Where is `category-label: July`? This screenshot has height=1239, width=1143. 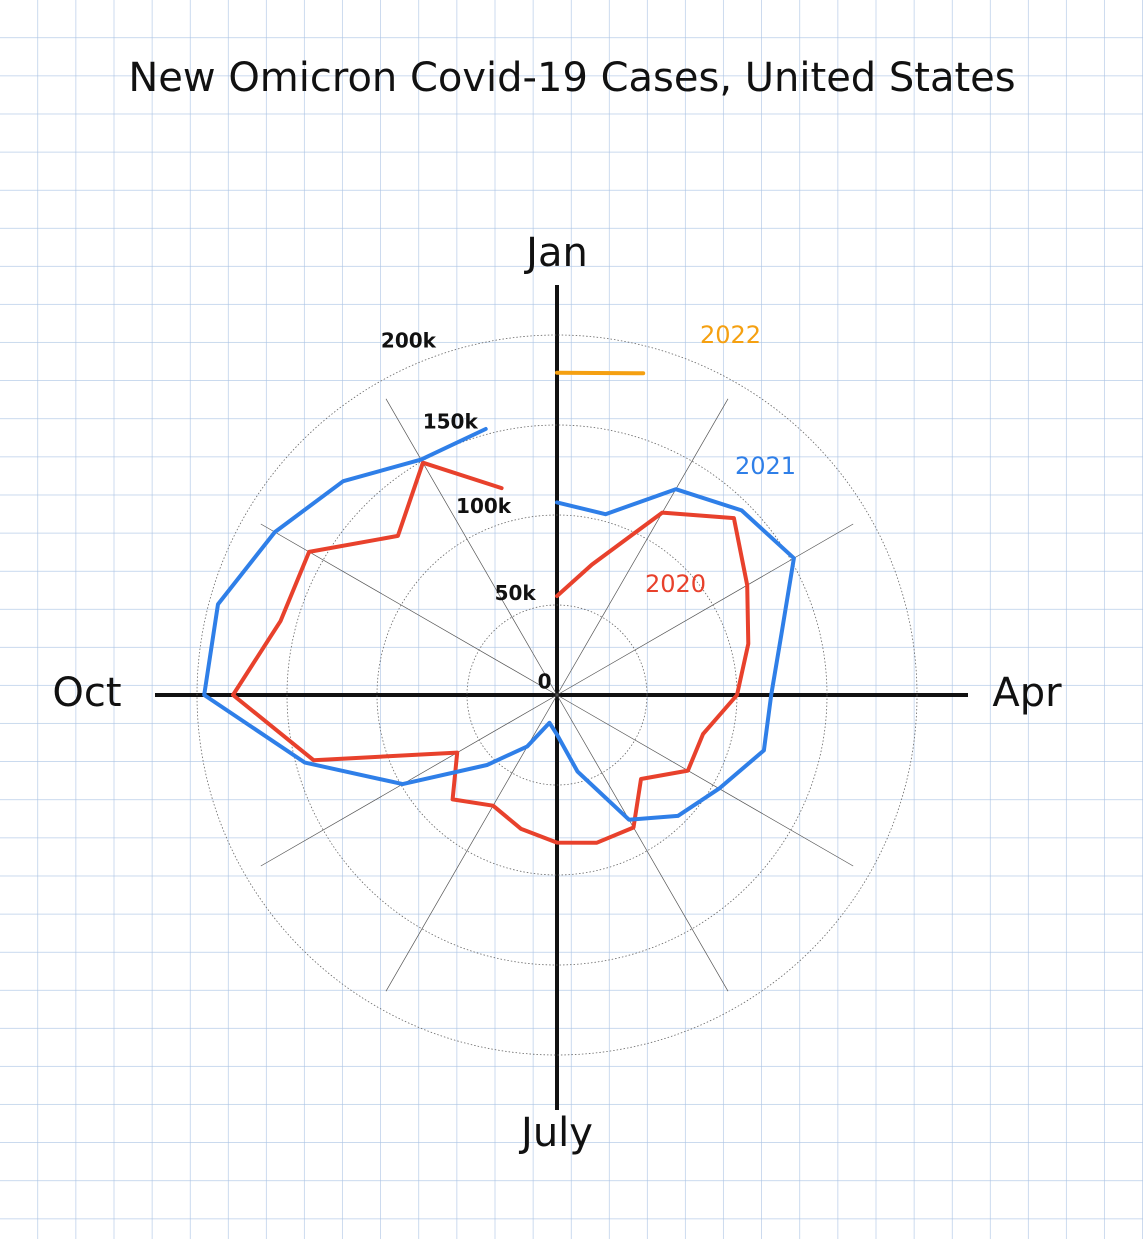 category-label: July is located at coordinates (555, 1133).